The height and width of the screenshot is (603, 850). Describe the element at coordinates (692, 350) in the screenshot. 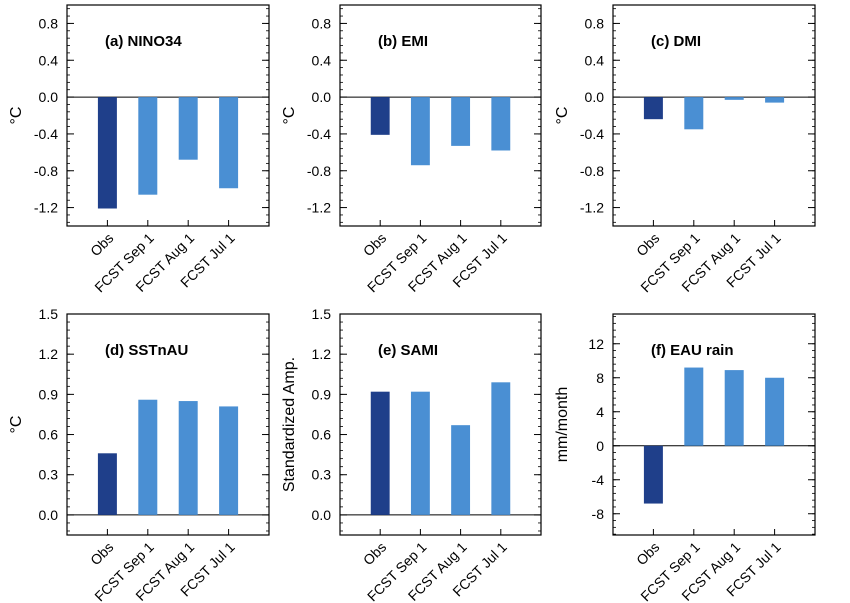

I see `panel-title: (f) EAU rain` at that location.